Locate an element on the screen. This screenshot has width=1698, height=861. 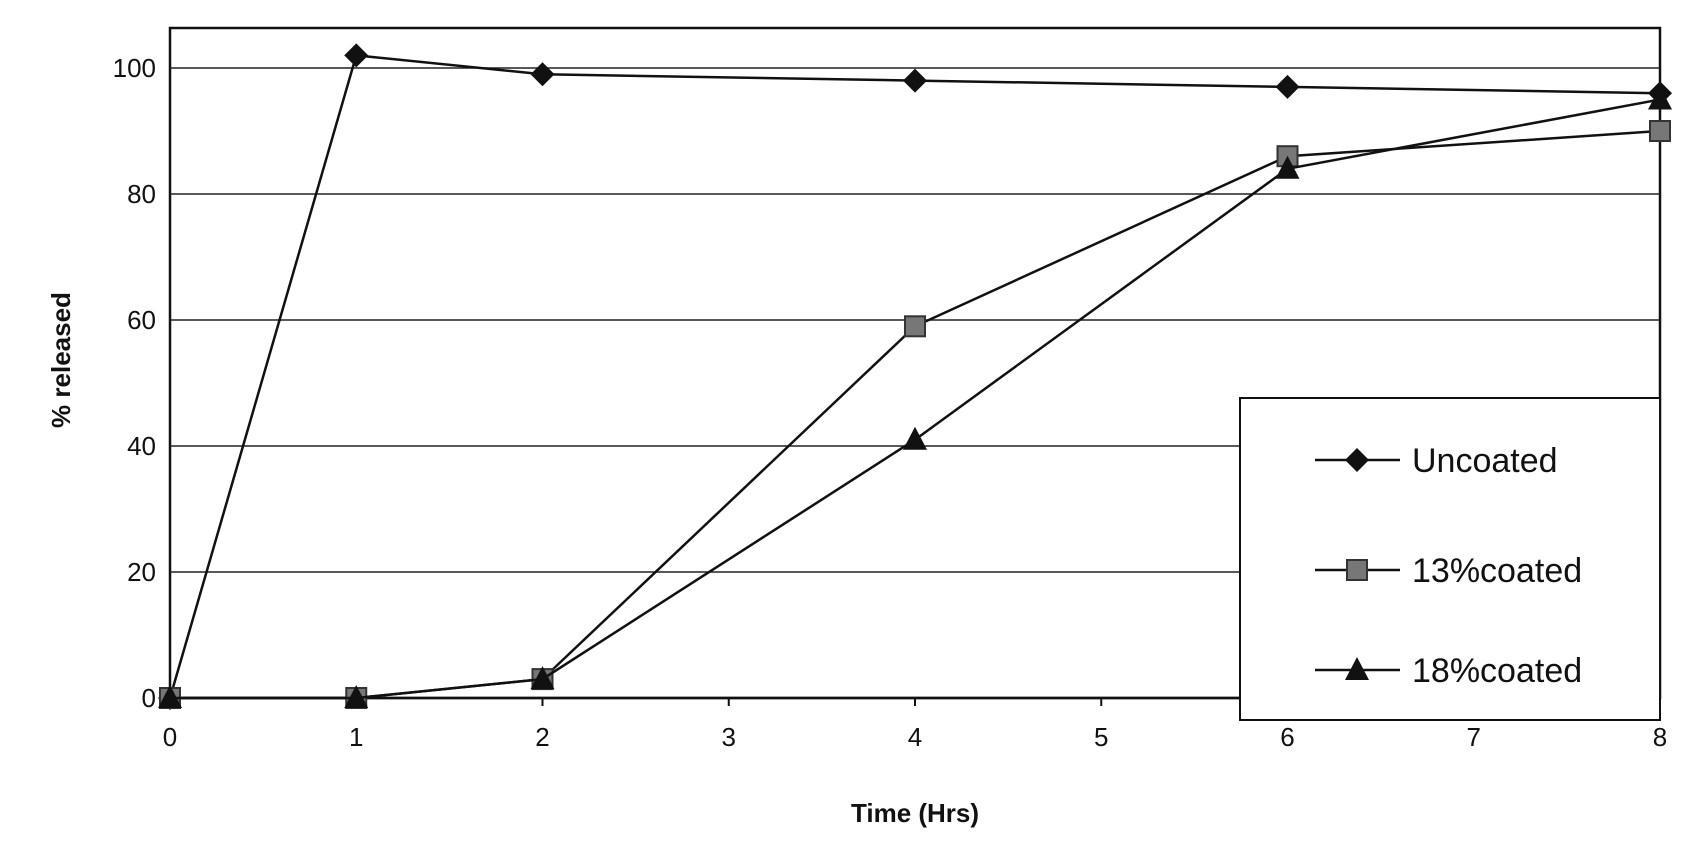
y-axis-title: % released is located at coordinates (61, 360).